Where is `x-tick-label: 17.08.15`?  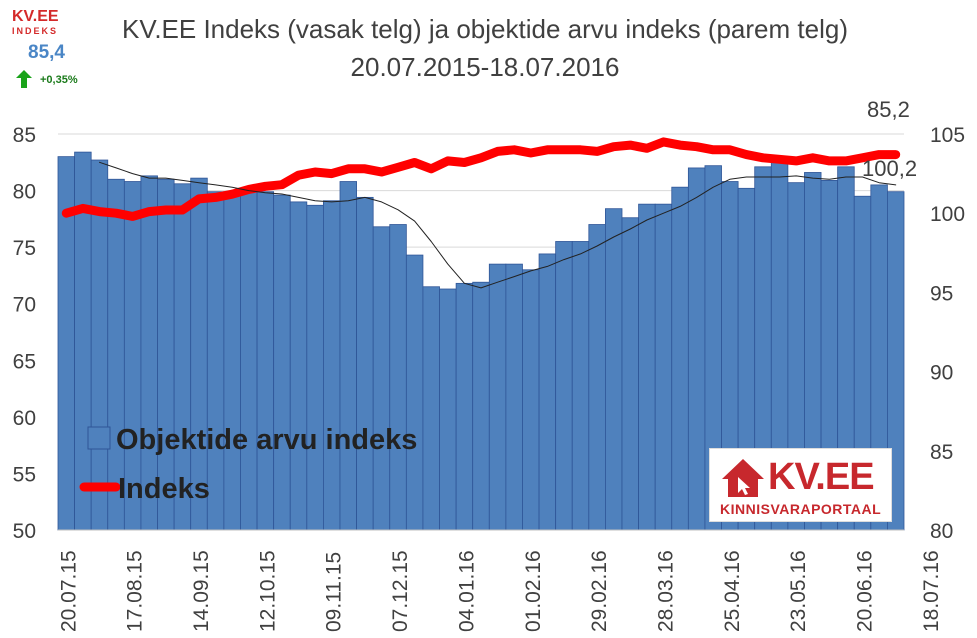
x-tick-label: 17.08.15 is located at coordinates (135, 591).